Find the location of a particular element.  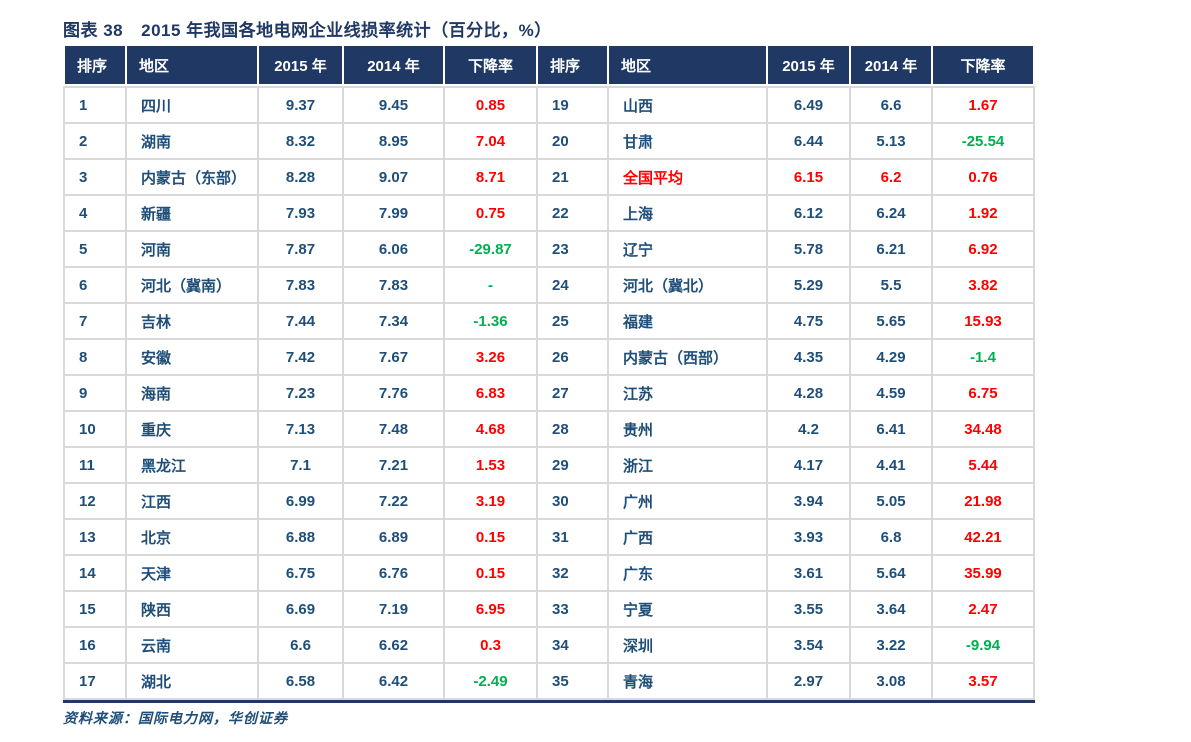

region-cell: 天津 is located at coordinates (192, 573).